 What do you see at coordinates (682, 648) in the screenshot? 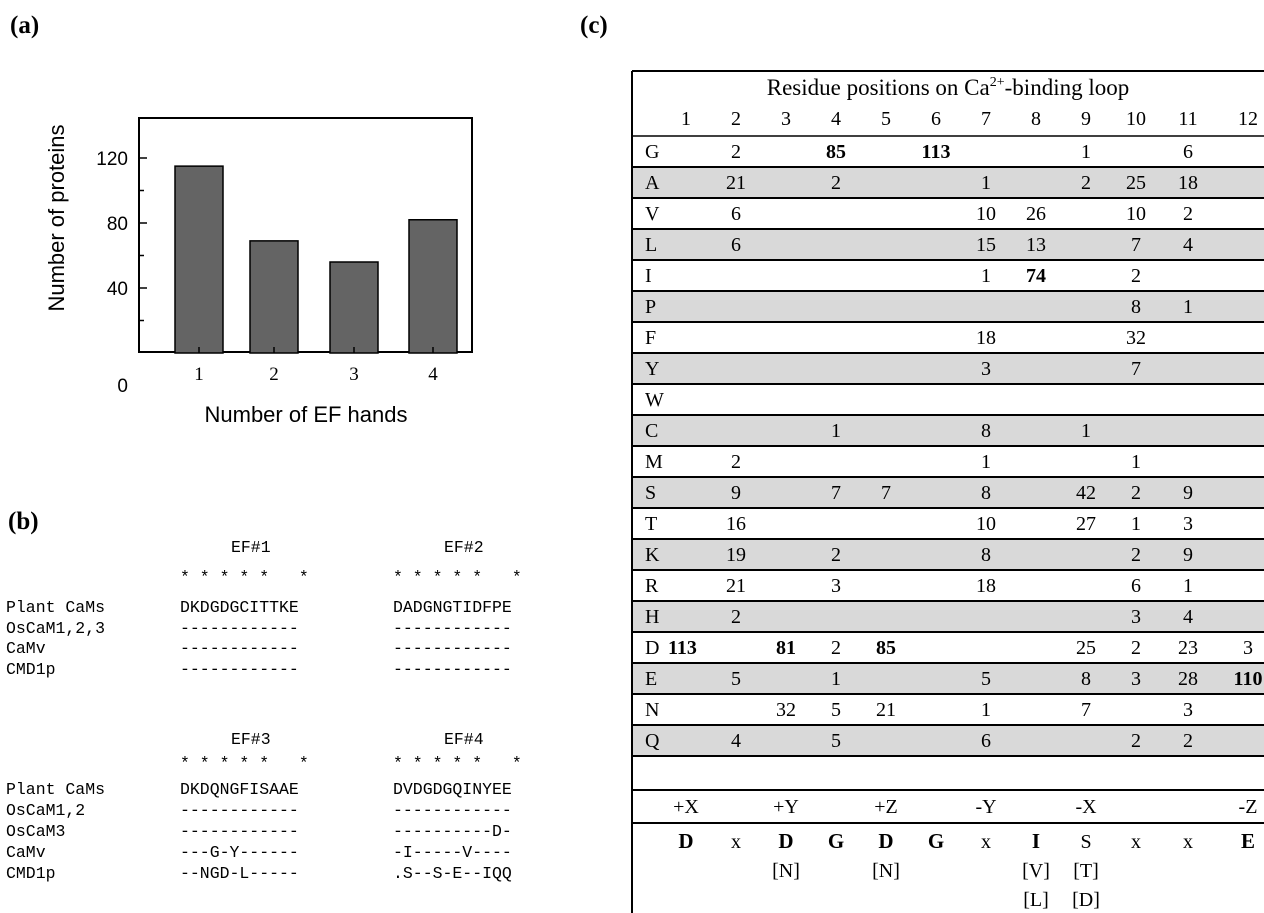
I see `residue-count: 113` at bounding box center [682, 648].